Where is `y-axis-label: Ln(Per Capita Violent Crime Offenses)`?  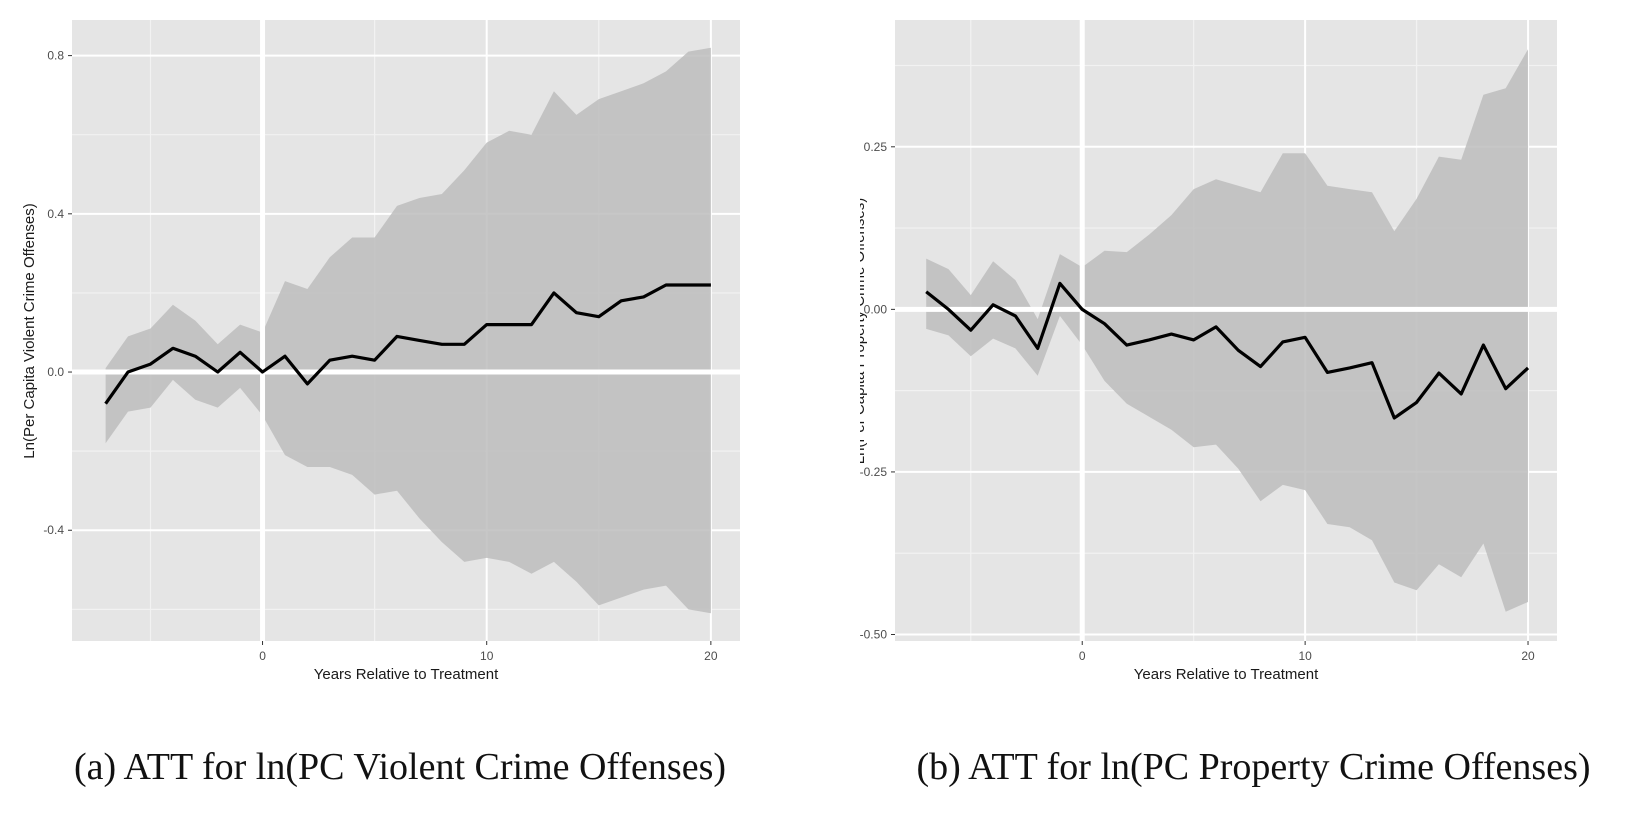 y-axis-label: Ln(Per Capita Violent Crime Offenses) is located at coordinates (29, 330).